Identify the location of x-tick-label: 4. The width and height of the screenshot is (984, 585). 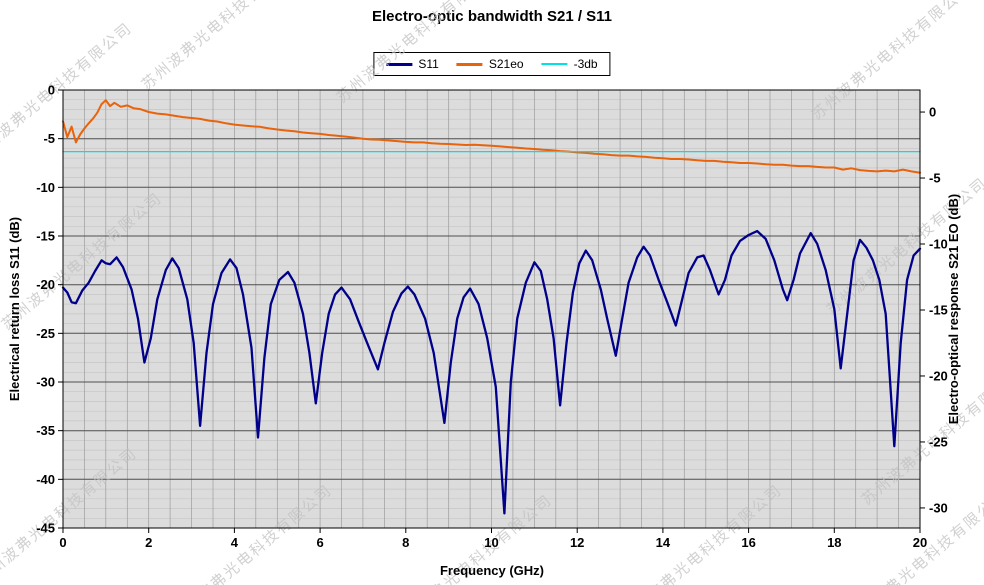
(235, 542).